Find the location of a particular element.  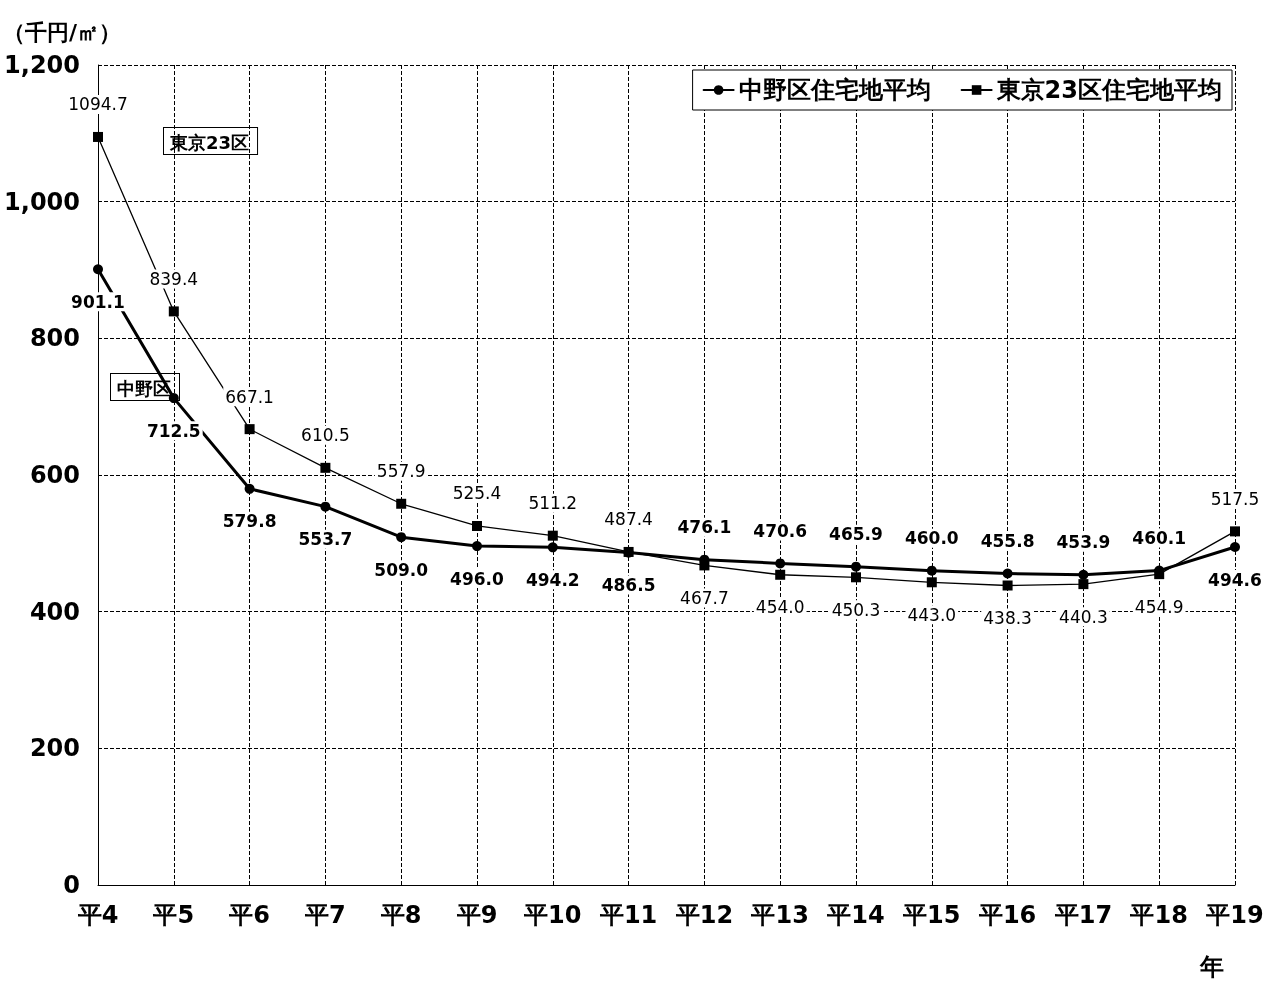

data-label: 1094.7 is located at coordinates (98, 104).